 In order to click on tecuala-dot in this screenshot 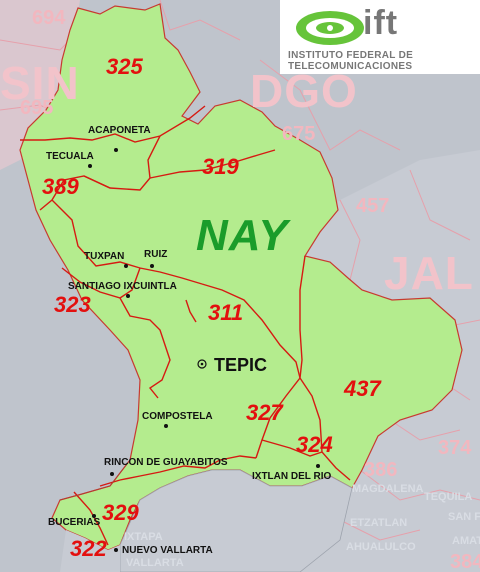, I will do `click(90, 166)`.